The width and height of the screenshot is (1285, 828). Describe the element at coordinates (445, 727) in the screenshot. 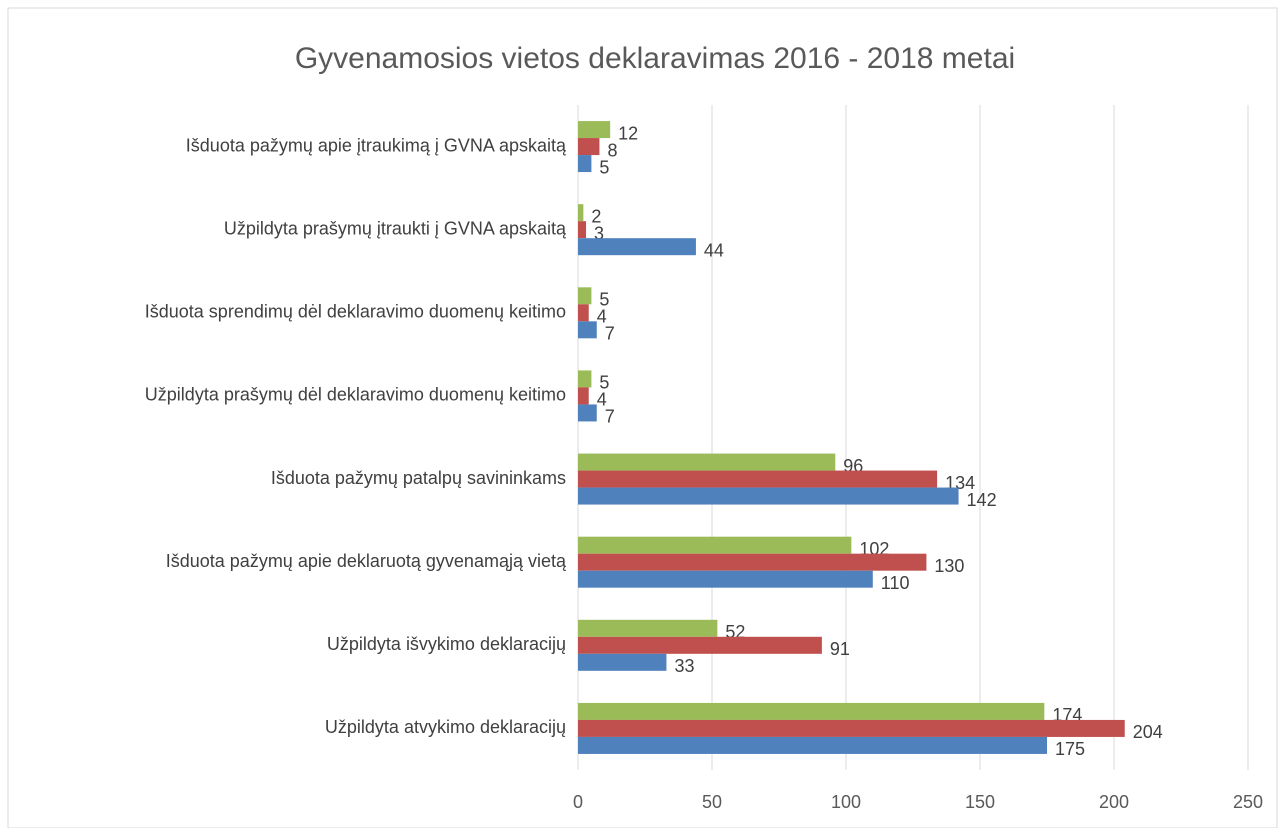

I see `y-tick-label: Užpildyta atvykimo deklaracijų` at that location.